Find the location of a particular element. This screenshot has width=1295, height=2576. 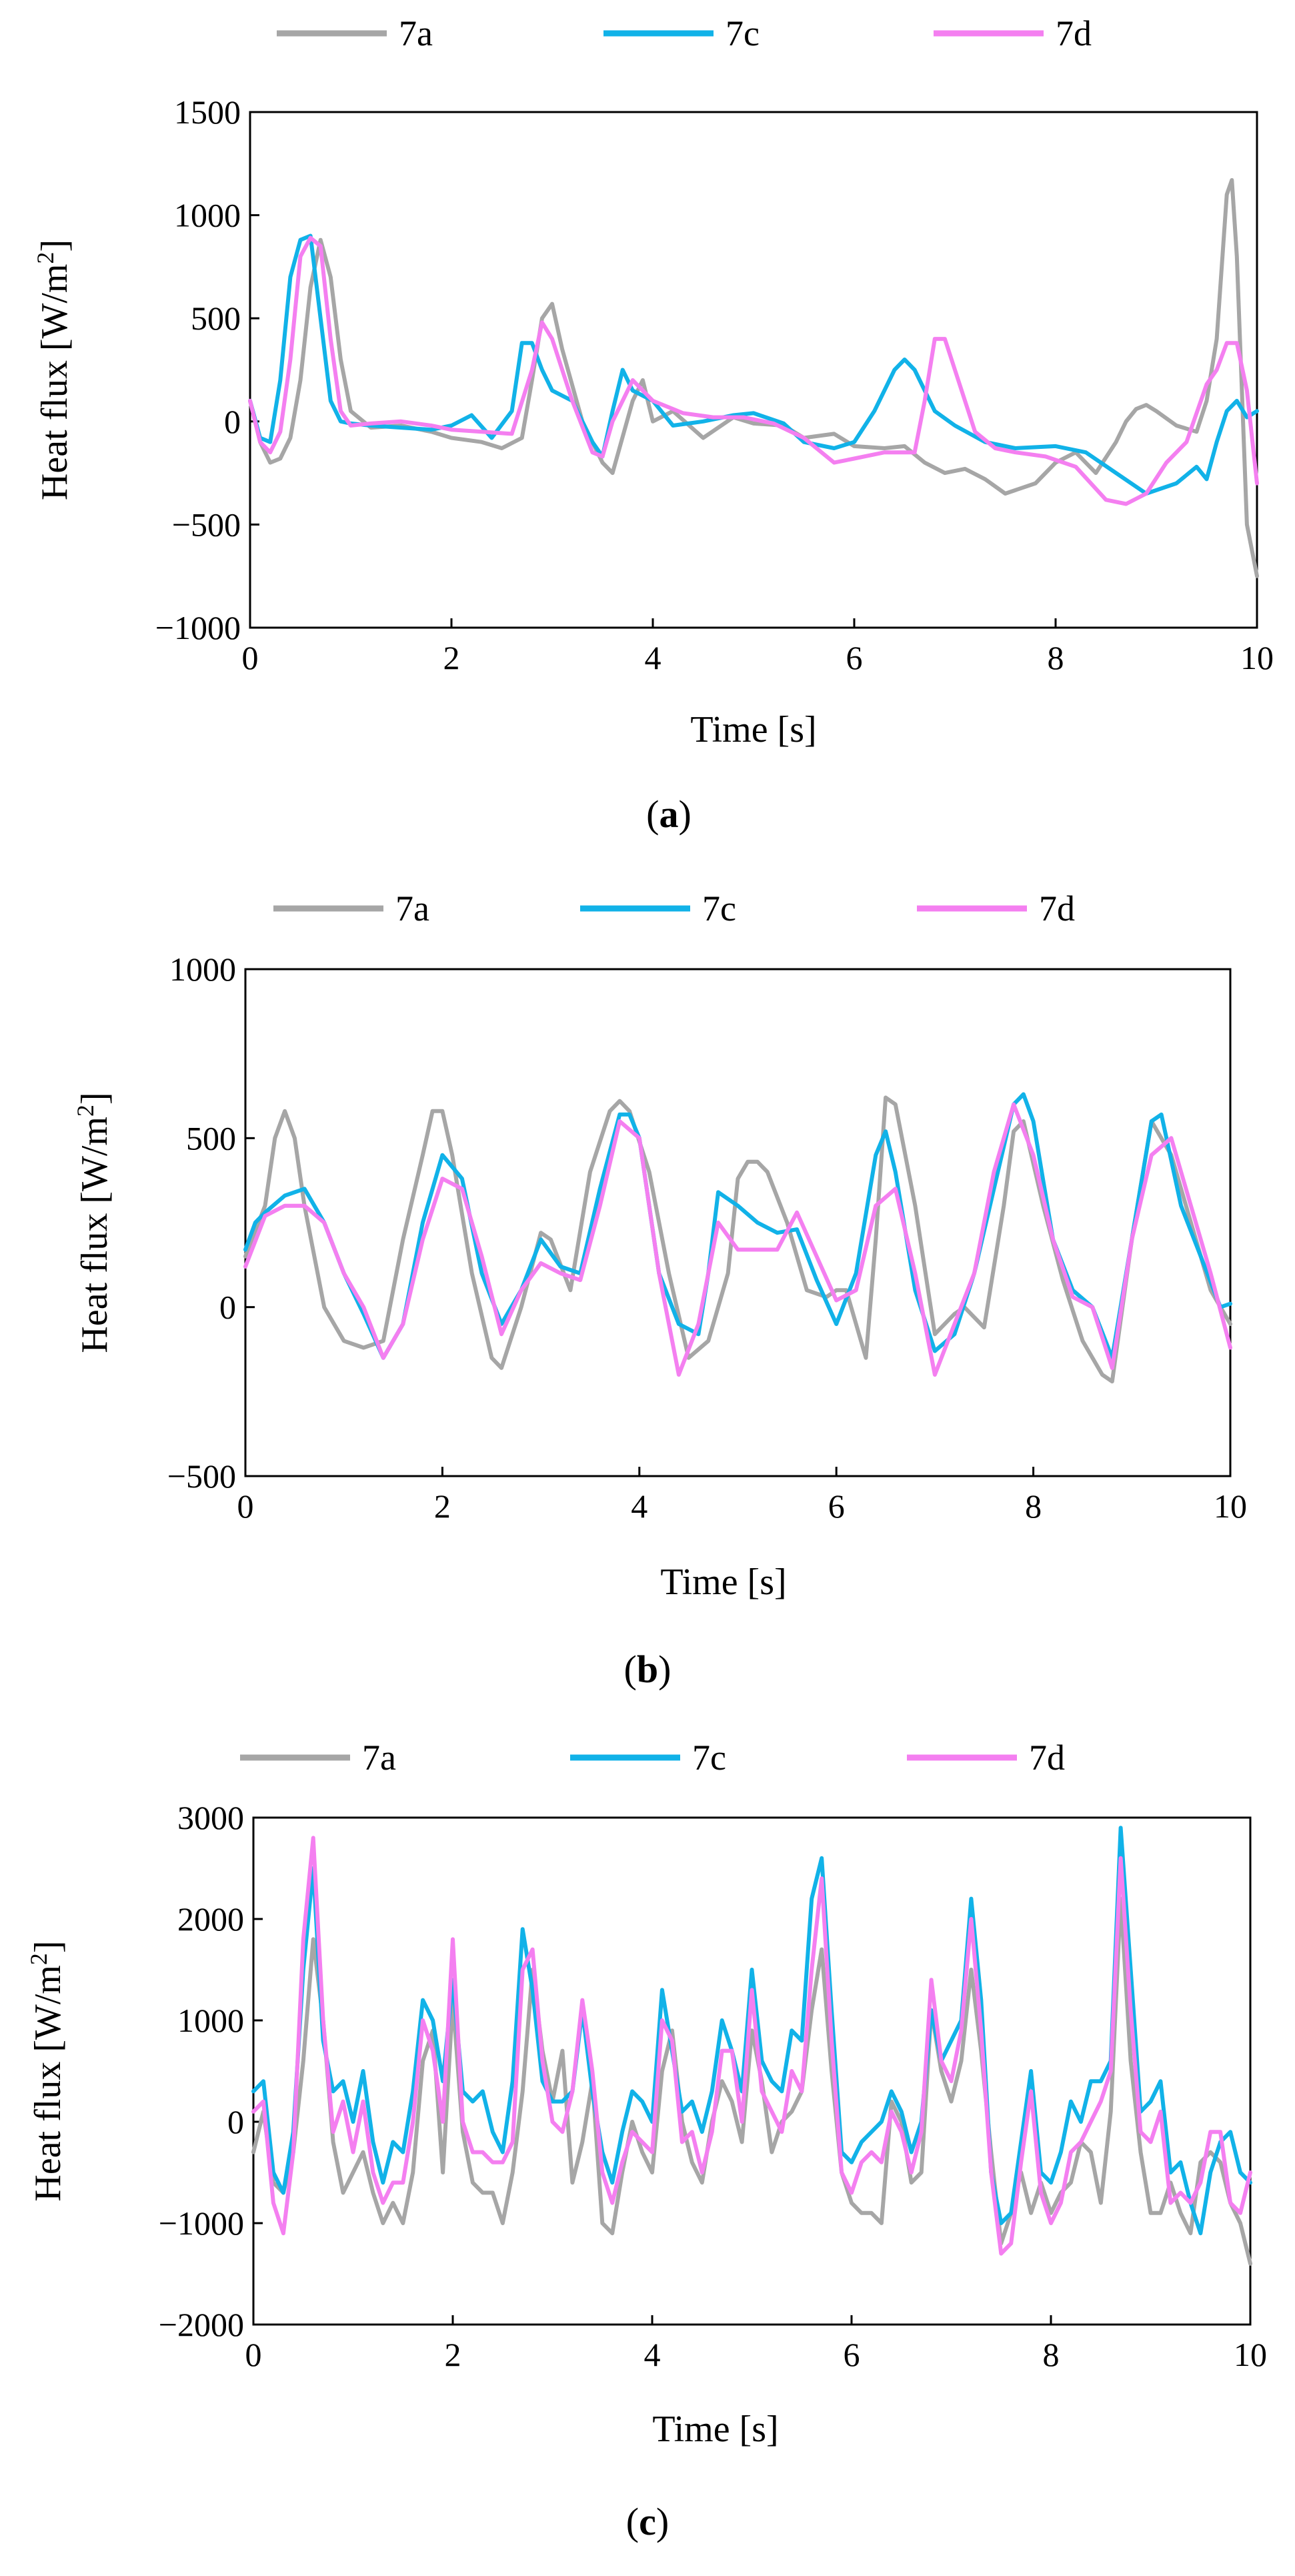

ylabel-c: Heat flux [W/m2] is located at coordinates (47, 2071).